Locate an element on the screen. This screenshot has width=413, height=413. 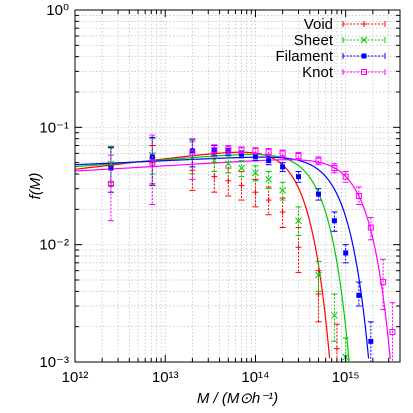
x-tick-label: 10¹⁵ is located at coordinates (346, 377).